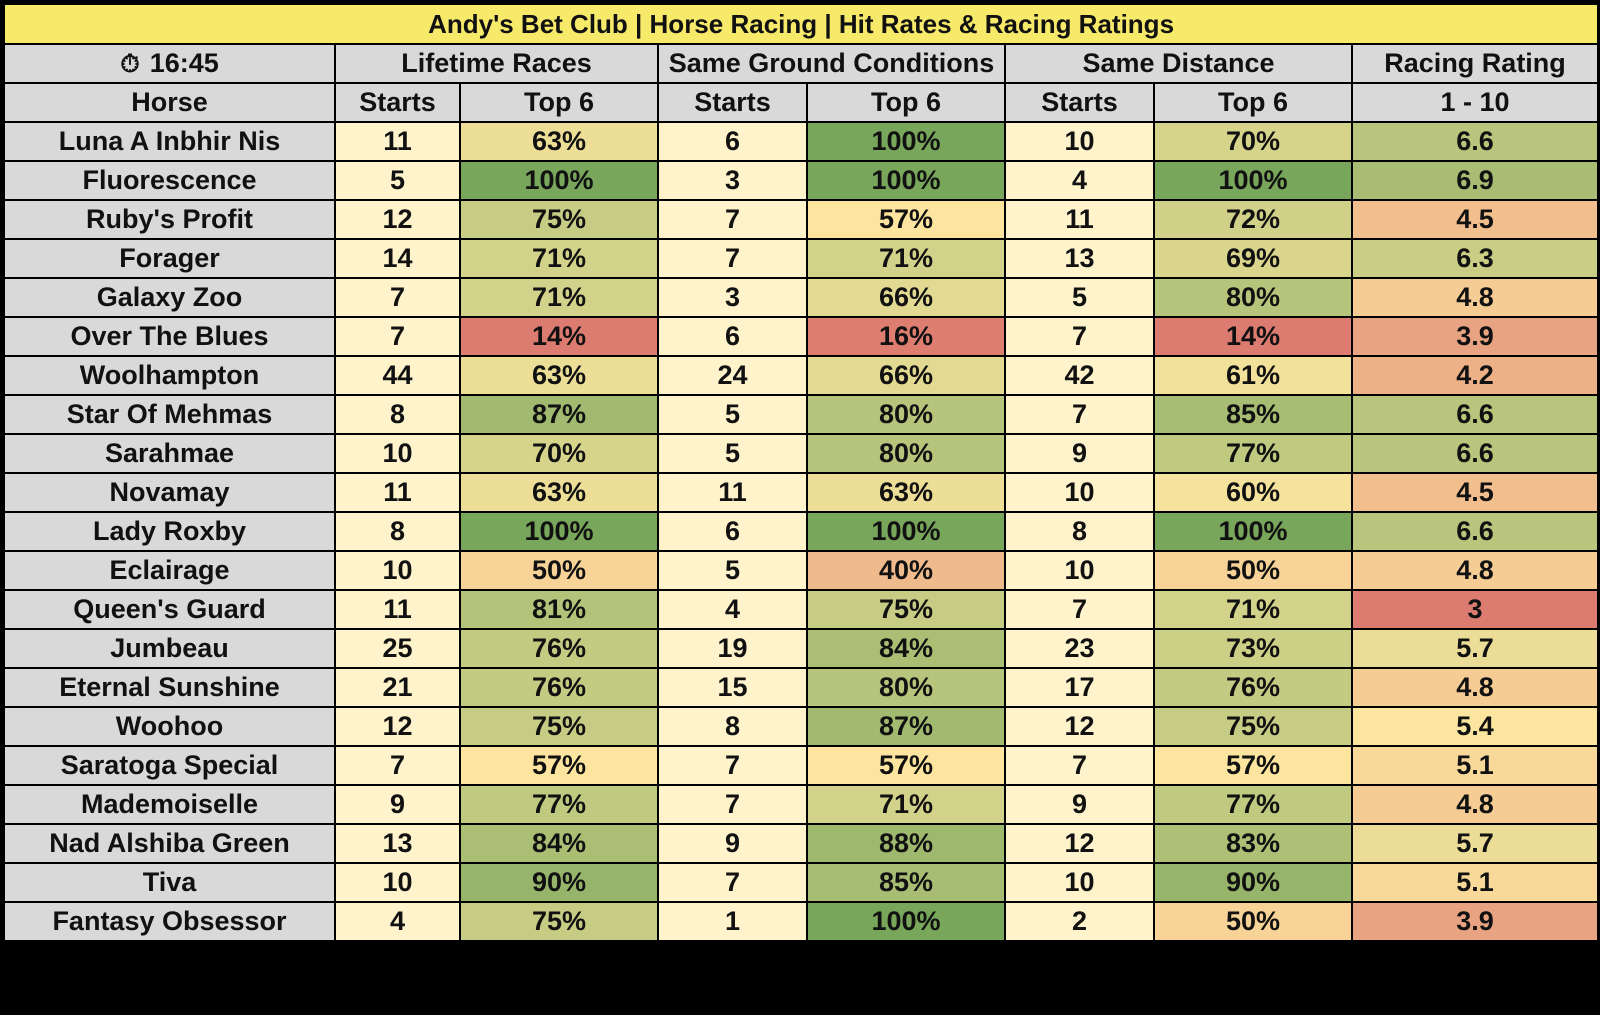 The height and width of the screenshot is (1015, 1600). What do you see at coordinates (169, 843) in the screenshot?
I see `horse-name-cell: Nad Alshiba Green` at bounding box center [169, 843].